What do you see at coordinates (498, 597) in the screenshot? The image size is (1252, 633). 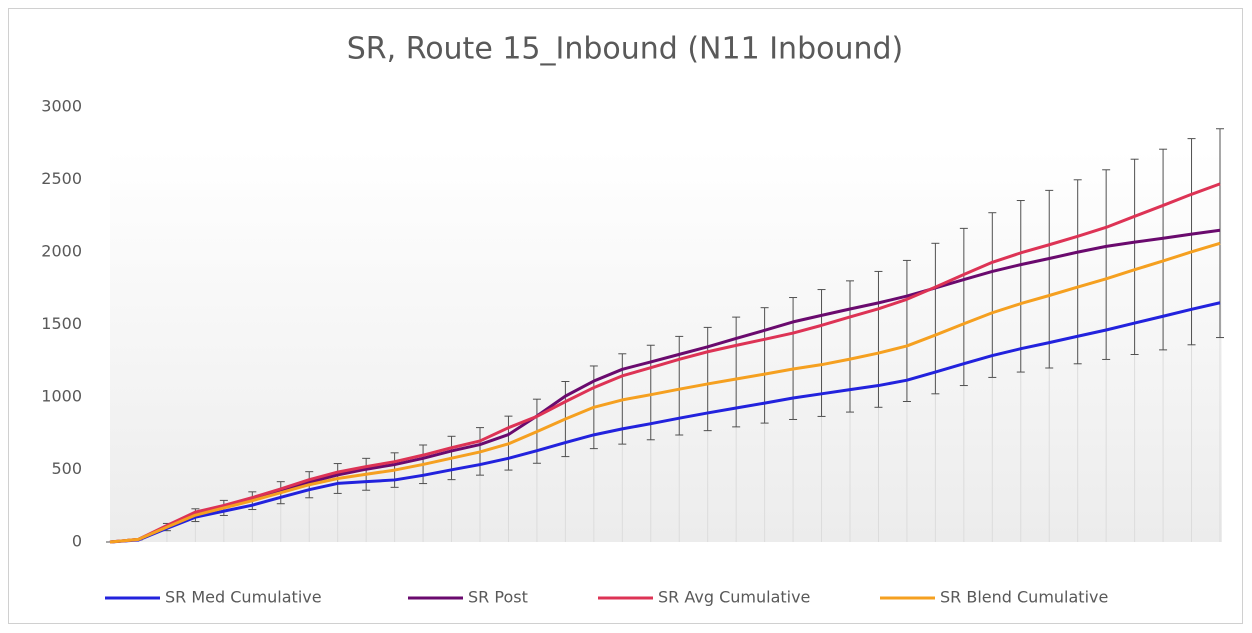 I see `legend-label: SR Post` at bounding box center [498, 597].